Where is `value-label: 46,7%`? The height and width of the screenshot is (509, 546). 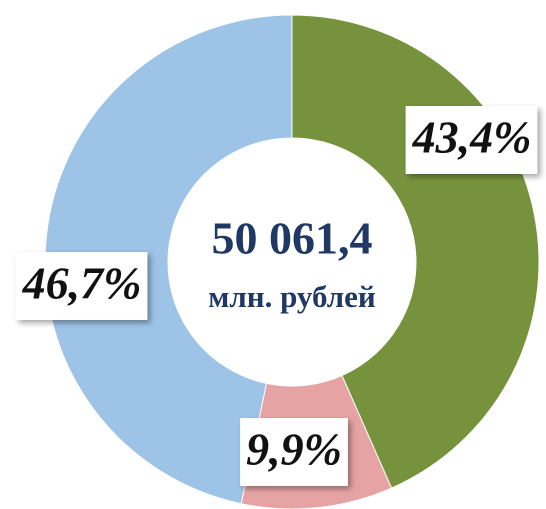 value-label: 46,7% is located at coordinates (82, 283).